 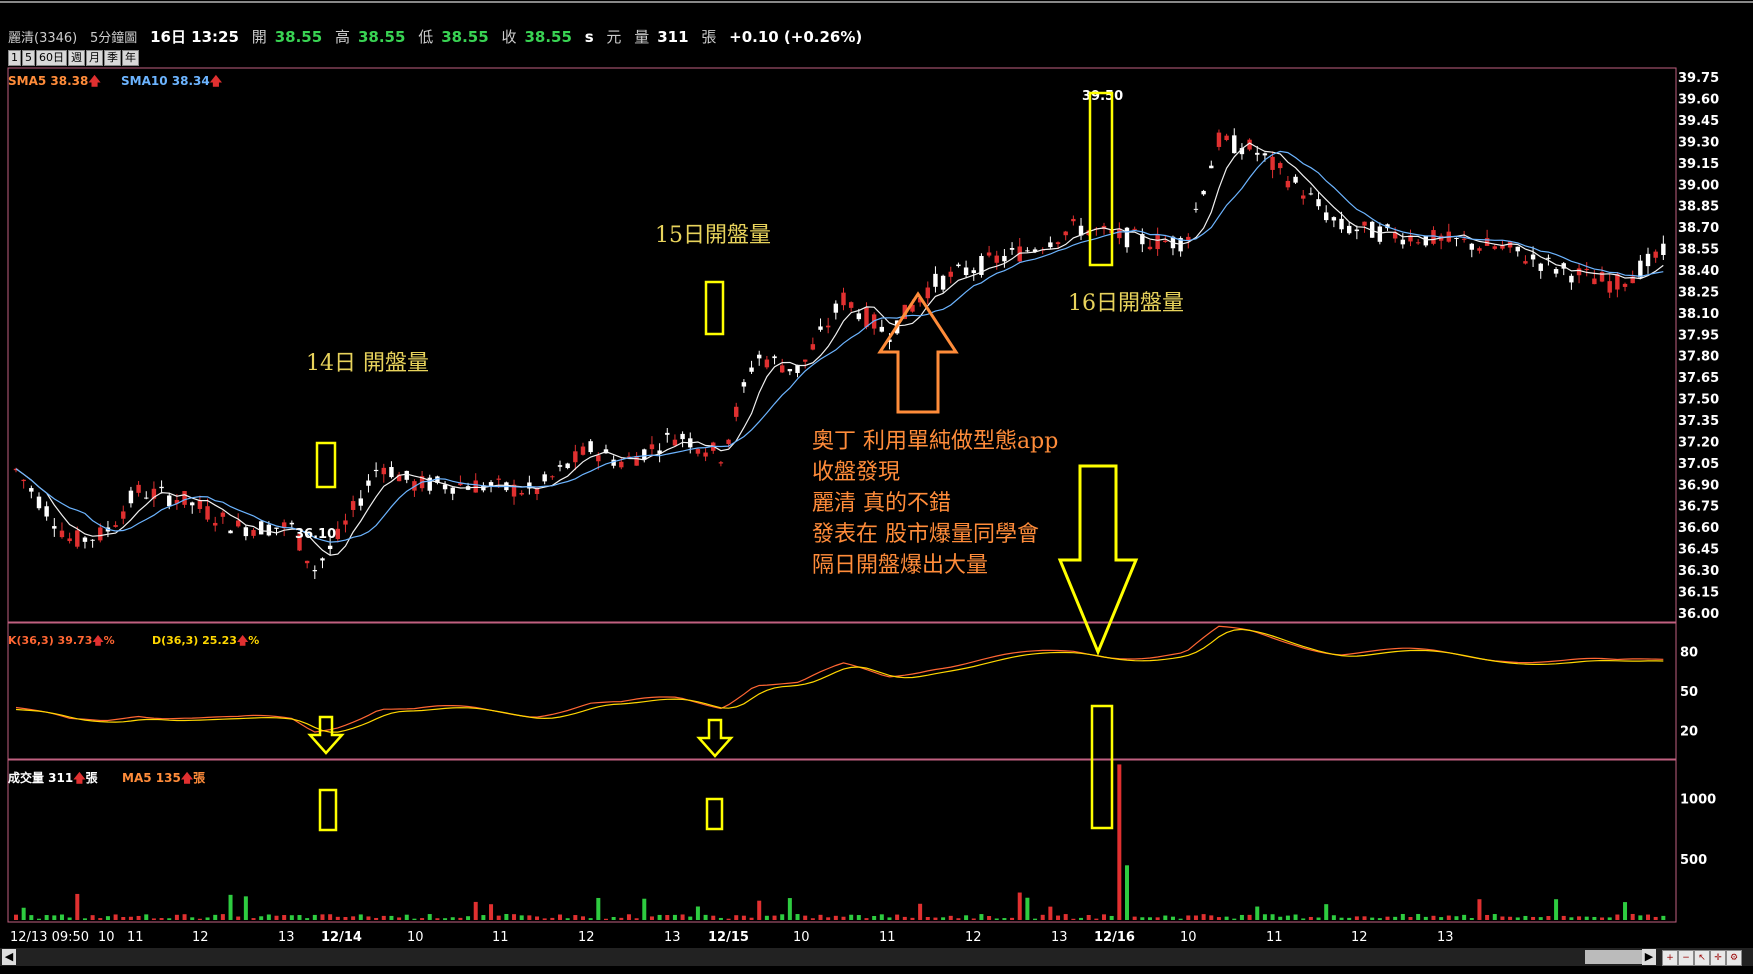 What do you see at coordinates (342, 37) in the screenshot?
I see `high-label: 高` at bounding box center [342, 37].